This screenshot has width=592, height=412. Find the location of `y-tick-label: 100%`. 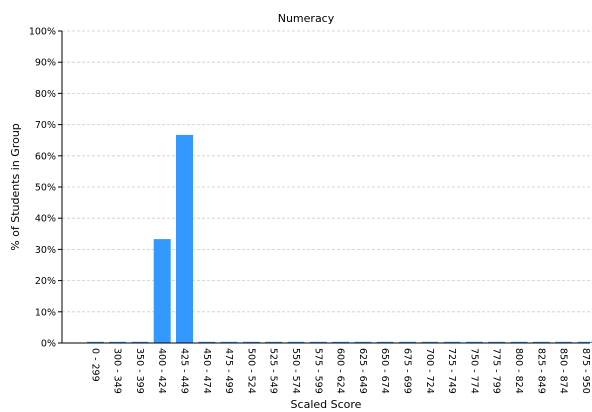

y-tick-label: 100% is located at coordinates (42, 32).